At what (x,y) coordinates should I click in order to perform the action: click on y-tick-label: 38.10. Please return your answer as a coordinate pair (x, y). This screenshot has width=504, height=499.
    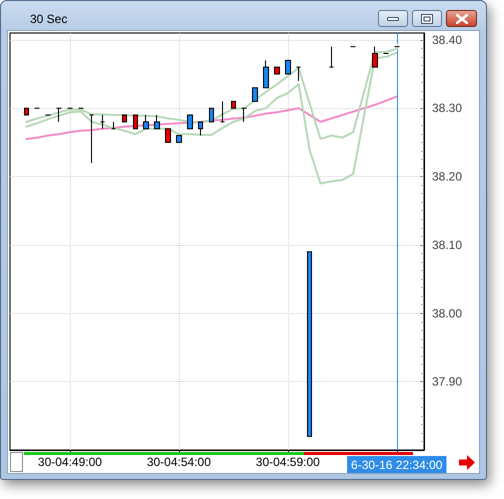
    Looking at the image, I should click on (447, 245).